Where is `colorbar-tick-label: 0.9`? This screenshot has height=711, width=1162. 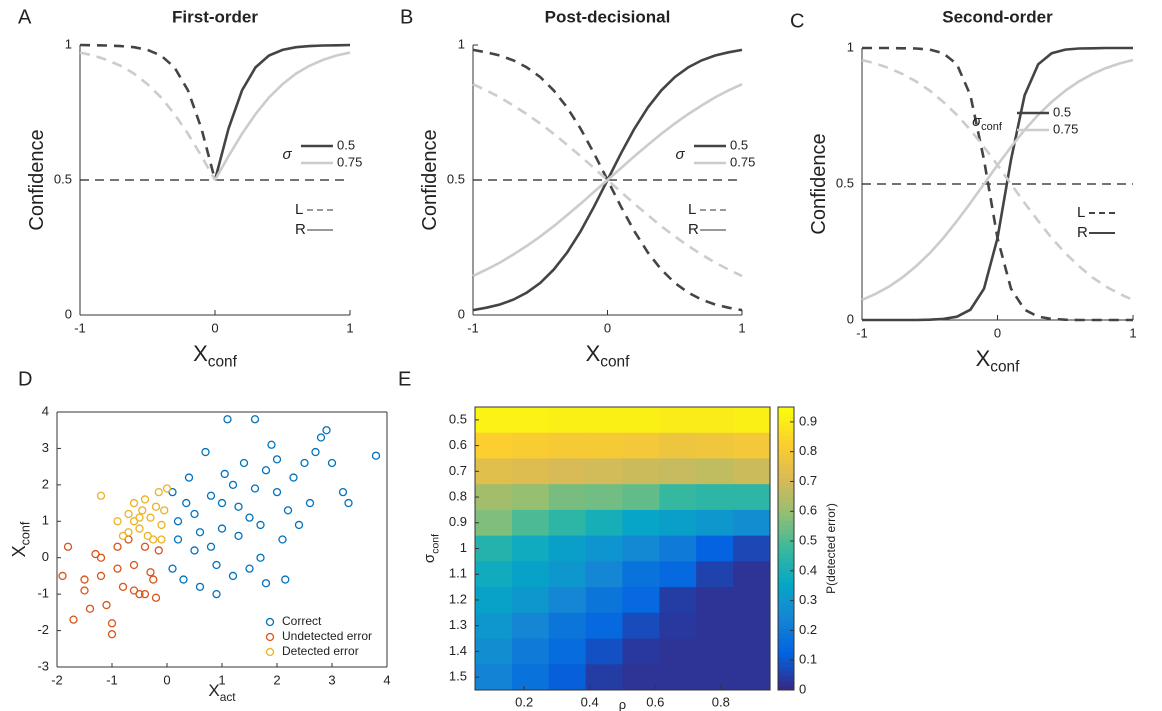
colorbar-tick-label: 0.9 is located at coordinates (808, 420).